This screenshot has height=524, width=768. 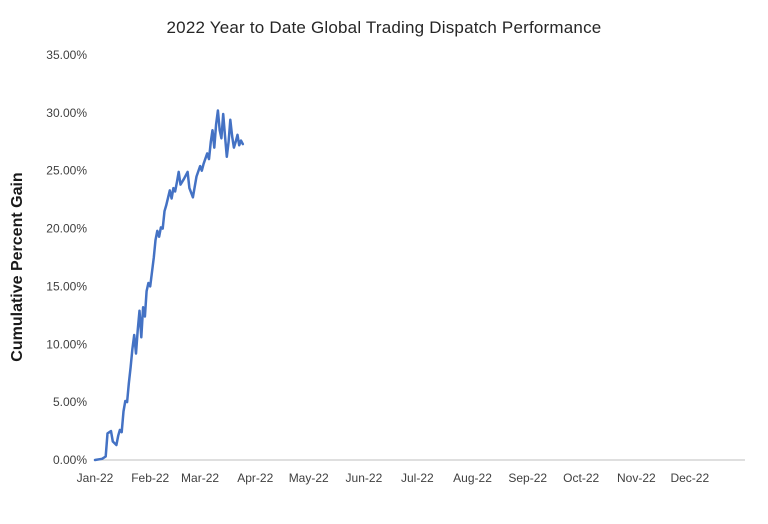 I want to click on x-tick-label: Mar-22, so click(x=200, y=478).